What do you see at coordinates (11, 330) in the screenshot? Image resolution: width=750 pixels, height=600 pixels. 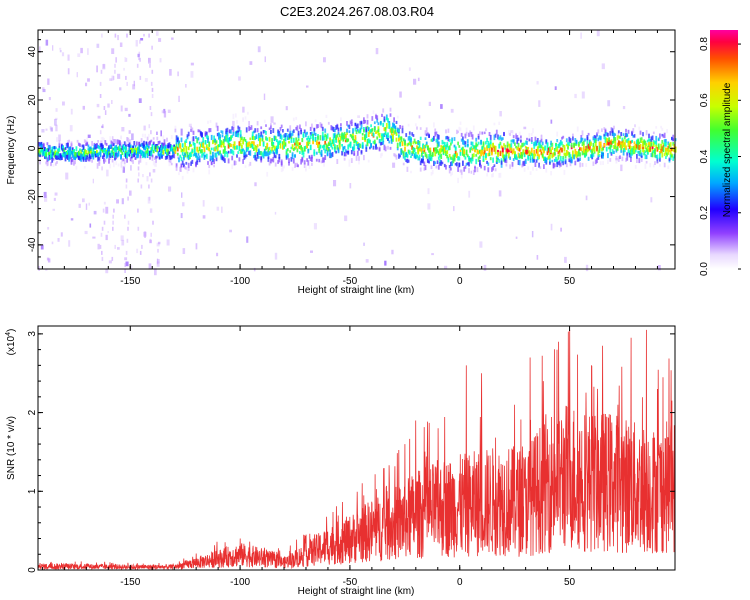 I see `snr-scale-suffix: )` at bounding box center [11, 330].